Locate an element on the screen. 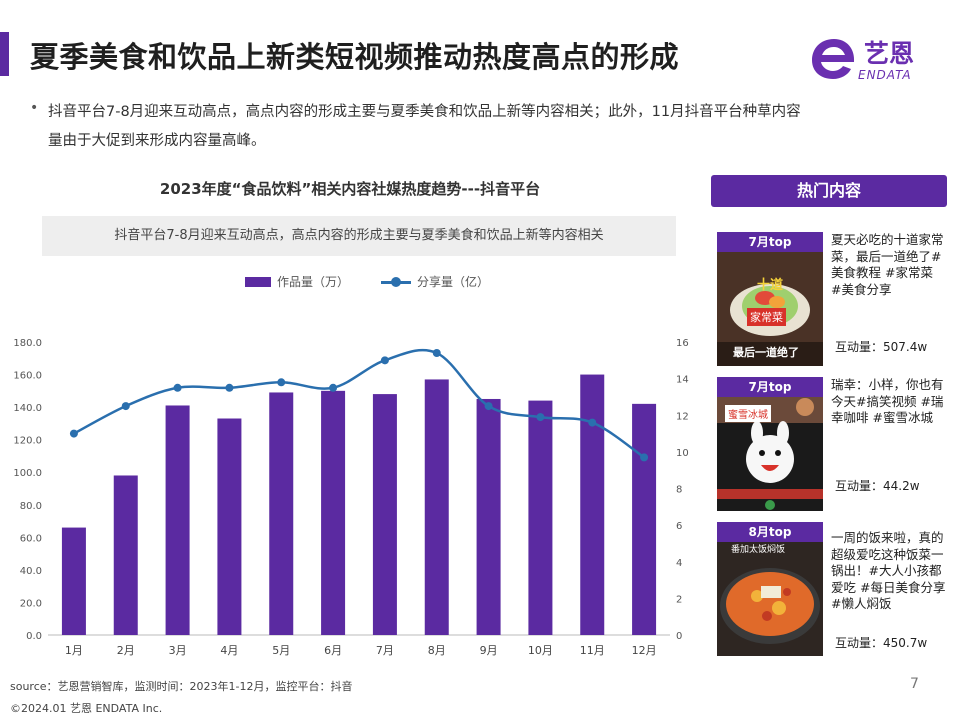 The image size is (960, 720). thumbnail-tag: 8月top is located at coordinates (770, 532).